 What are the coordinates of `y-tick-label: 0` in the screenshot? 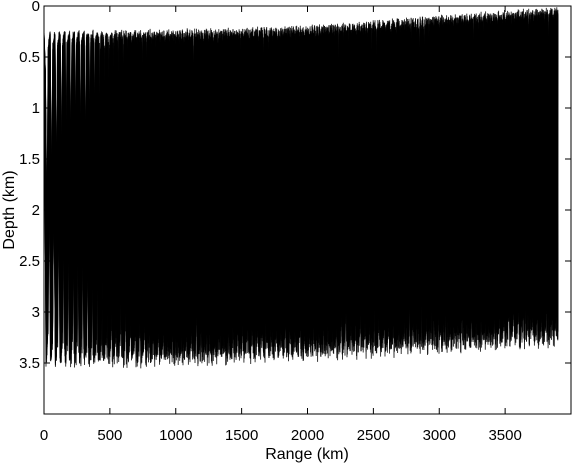 It's located at (36, 7).